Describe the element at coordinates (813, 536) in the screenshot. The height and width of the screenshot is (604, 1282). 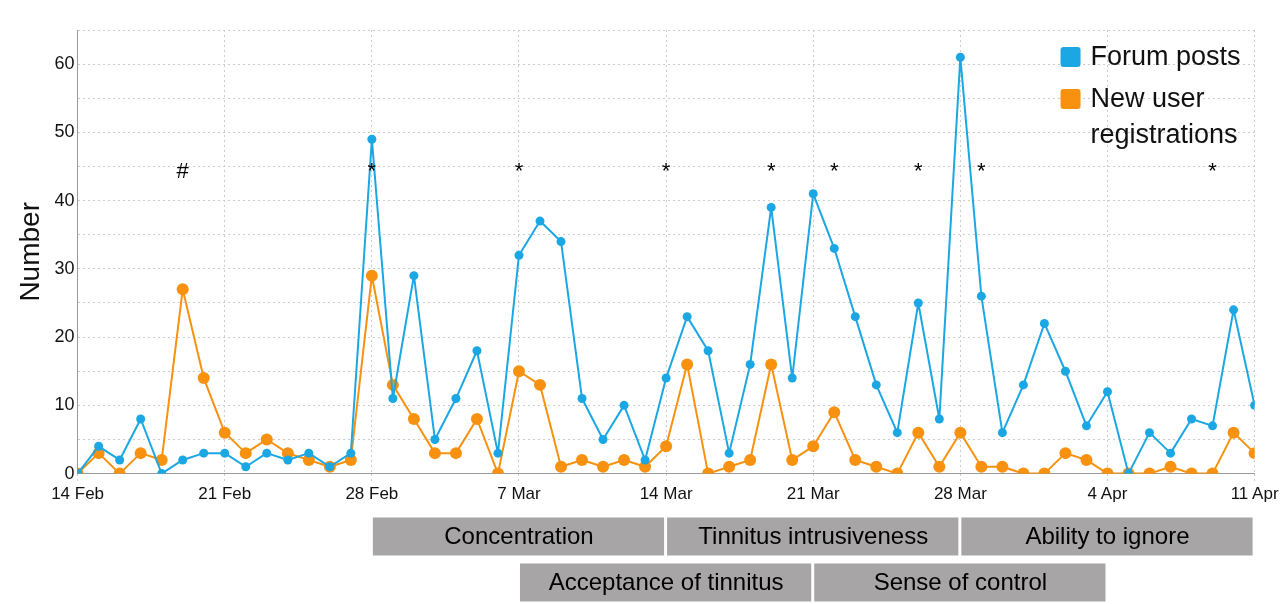
I see `text: Tinnitus intrusiveness` at that location.